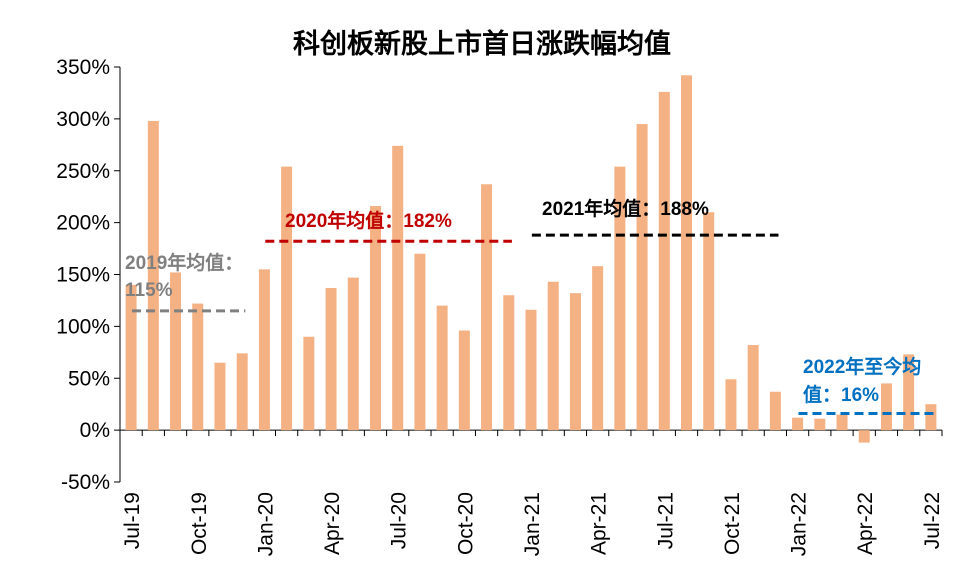 This screenshot has width=964, height=585. Describe the element at coordinates (83, 223) in the screenshot. I see `y-tick-label: 200%` at that location.